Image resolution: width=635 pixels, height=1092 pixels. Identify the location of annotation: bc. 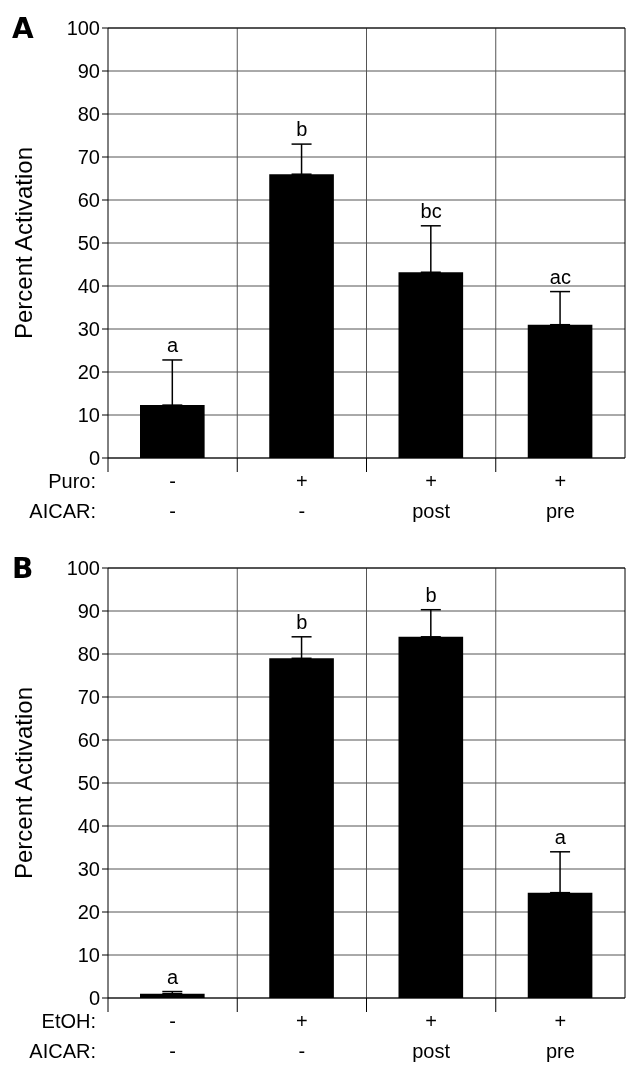
(431, 210).